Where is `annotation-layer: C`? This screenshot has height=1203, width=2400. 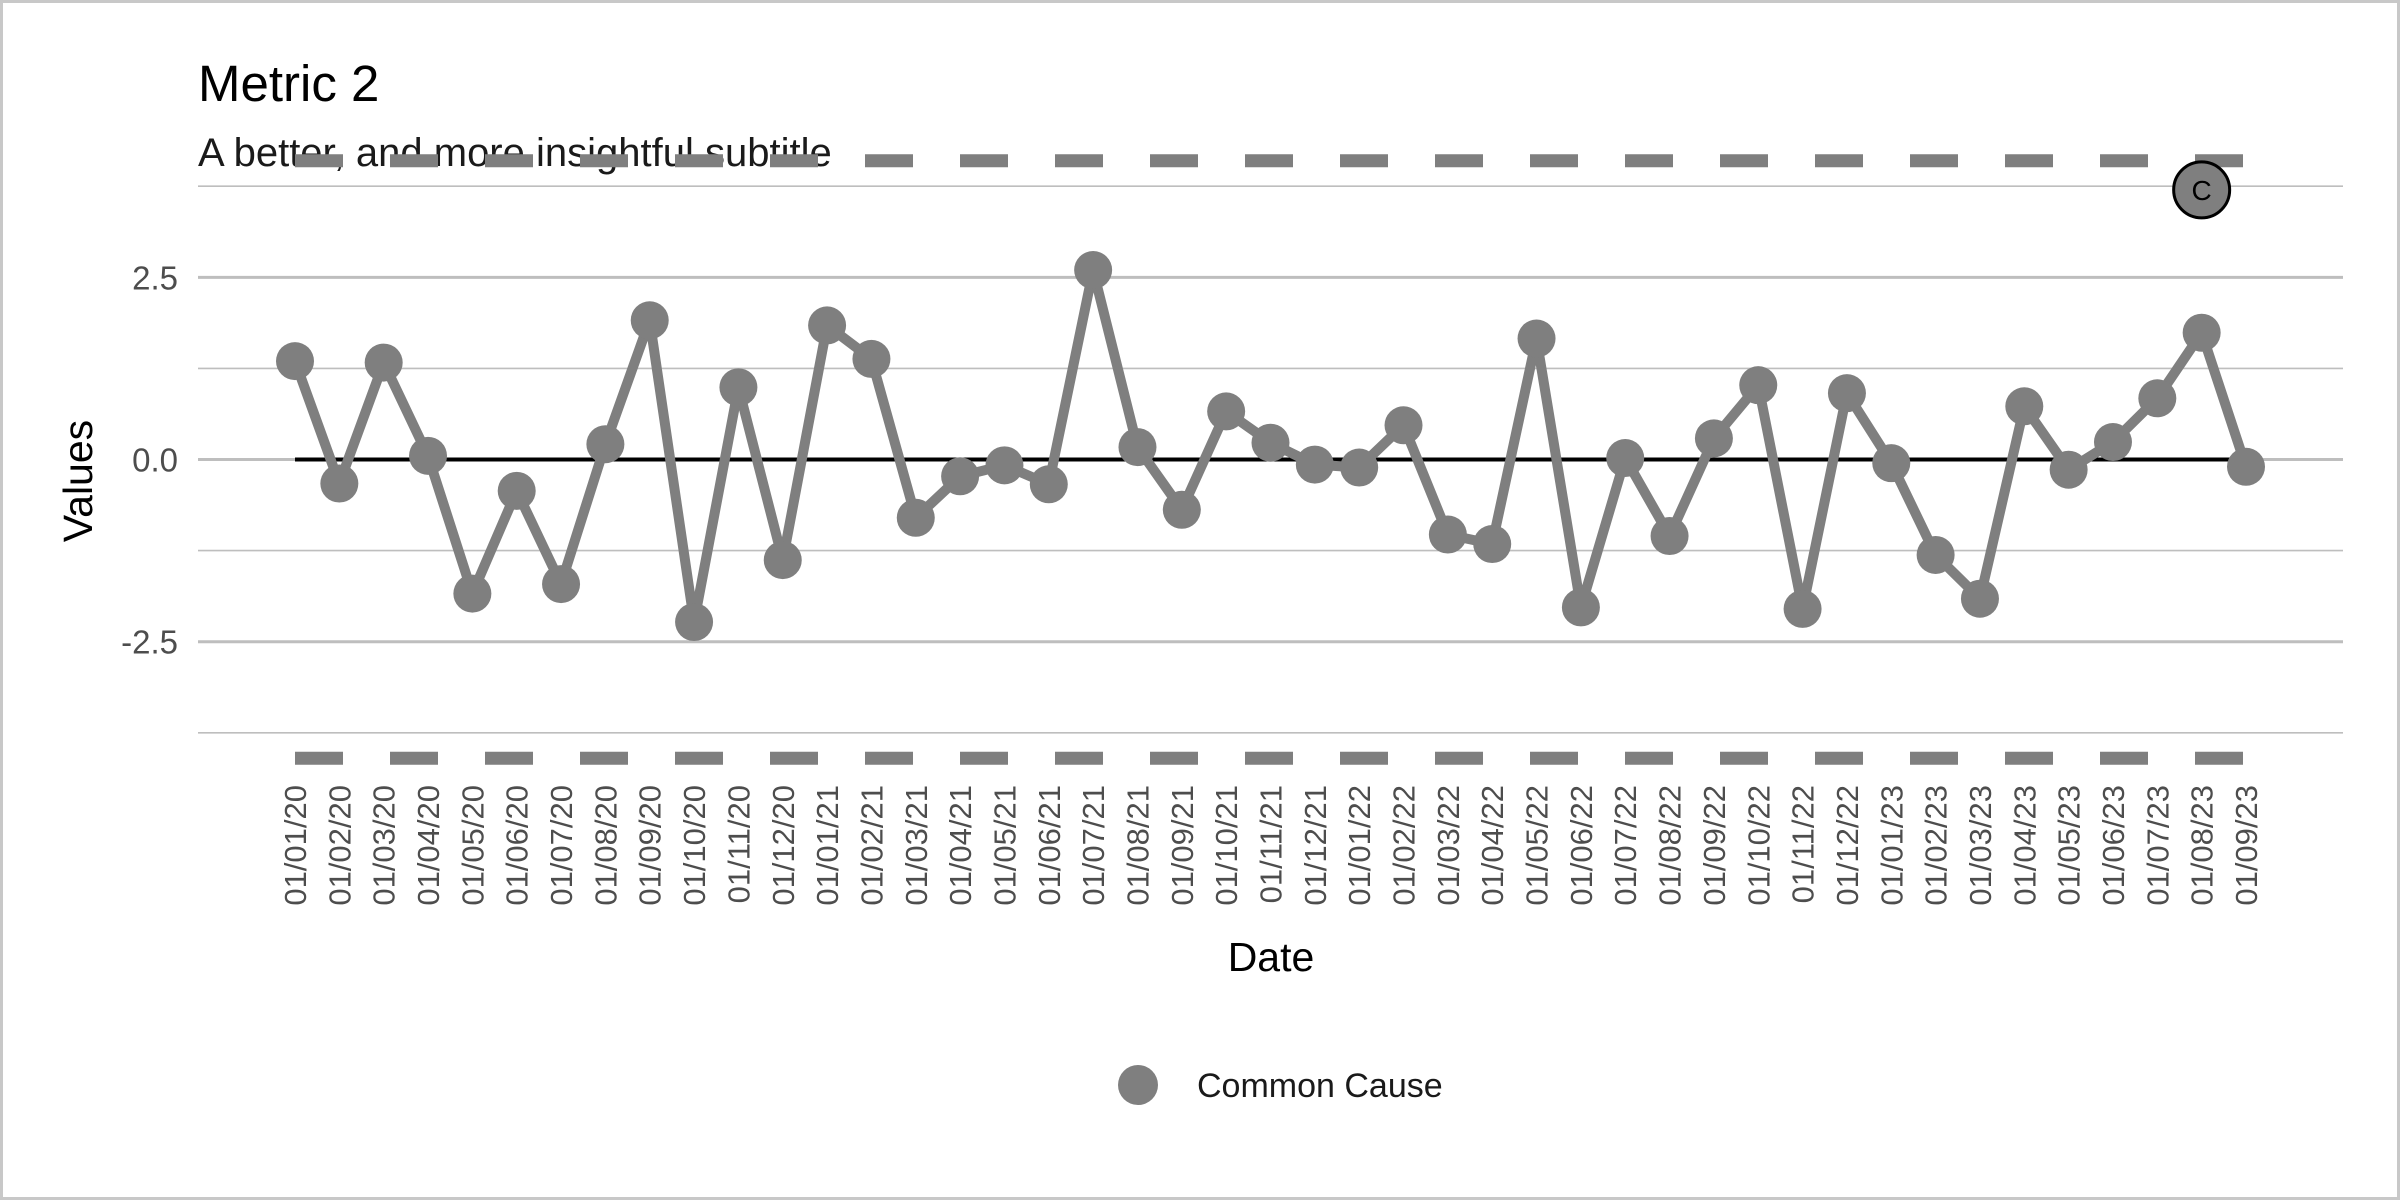
annotation-layer: C is located at coordinates (2202, 190).